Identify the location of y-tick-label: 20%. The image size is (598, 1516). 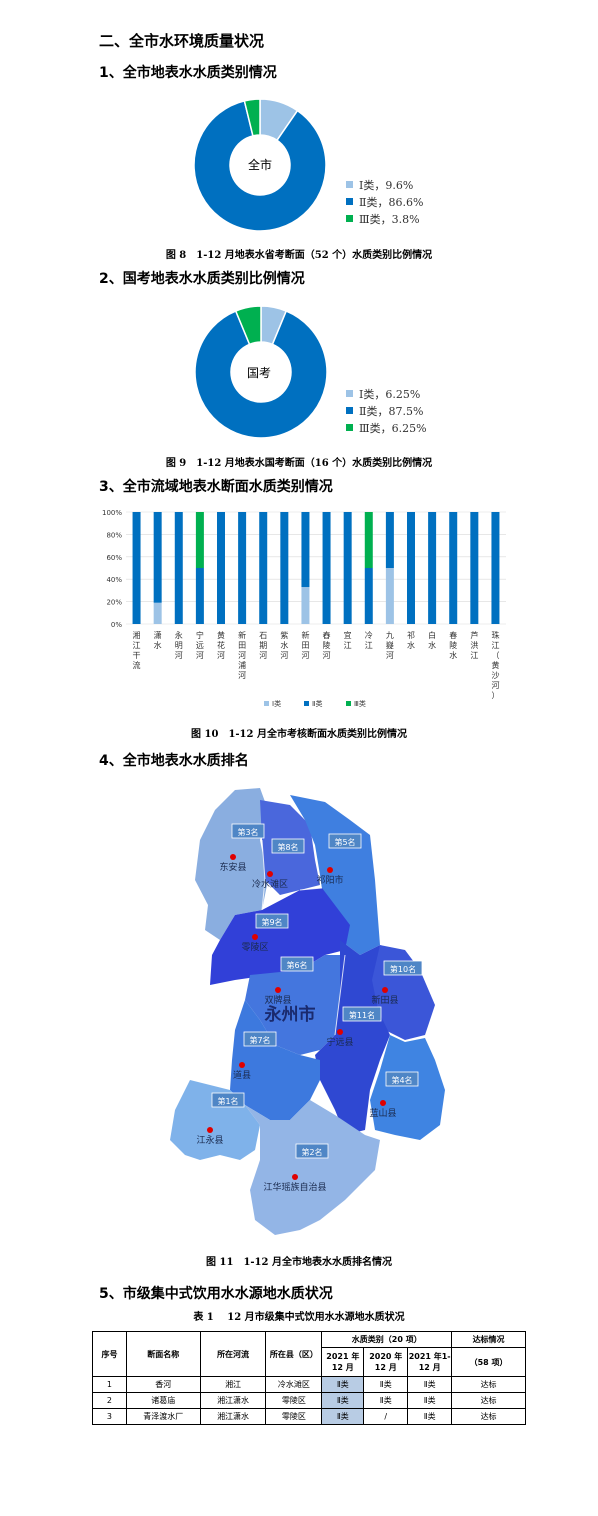
(114, 603).